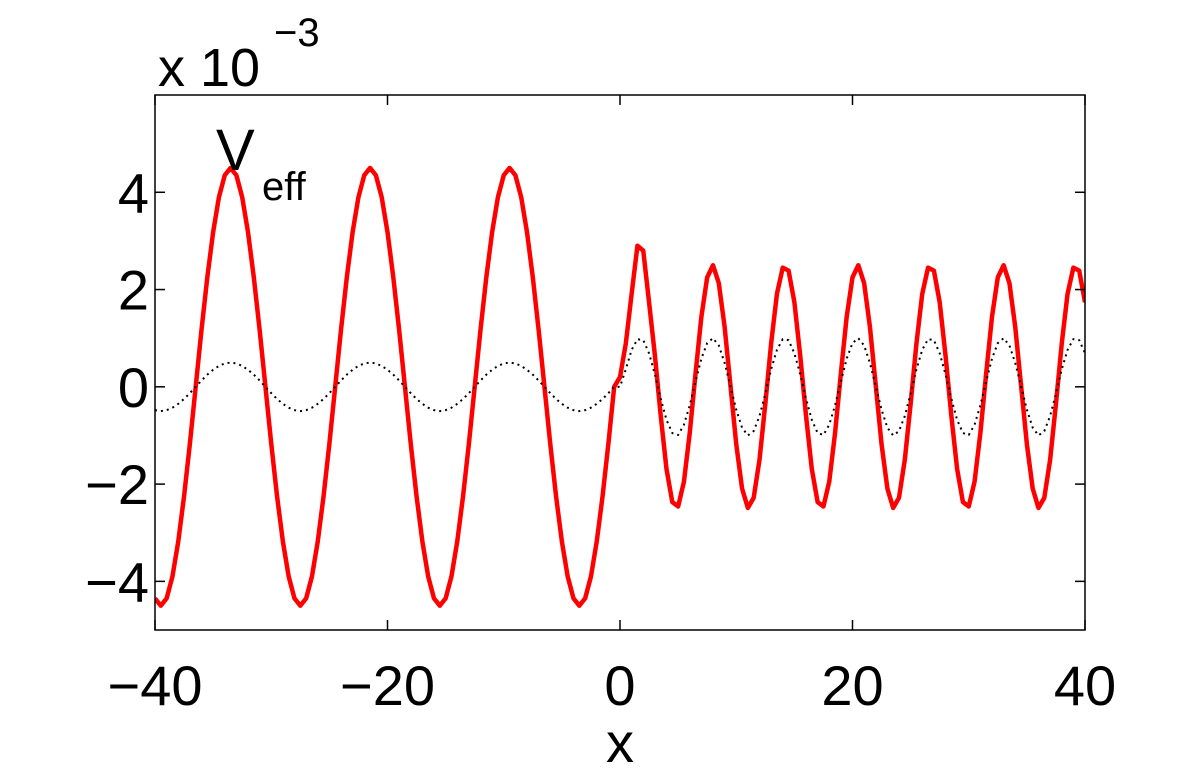 The image size is (1200, 775). What do you see at coordinates (619, 685) in the screenshot?
I see `x-tick-label: 0` at bounding box center [619, 685].